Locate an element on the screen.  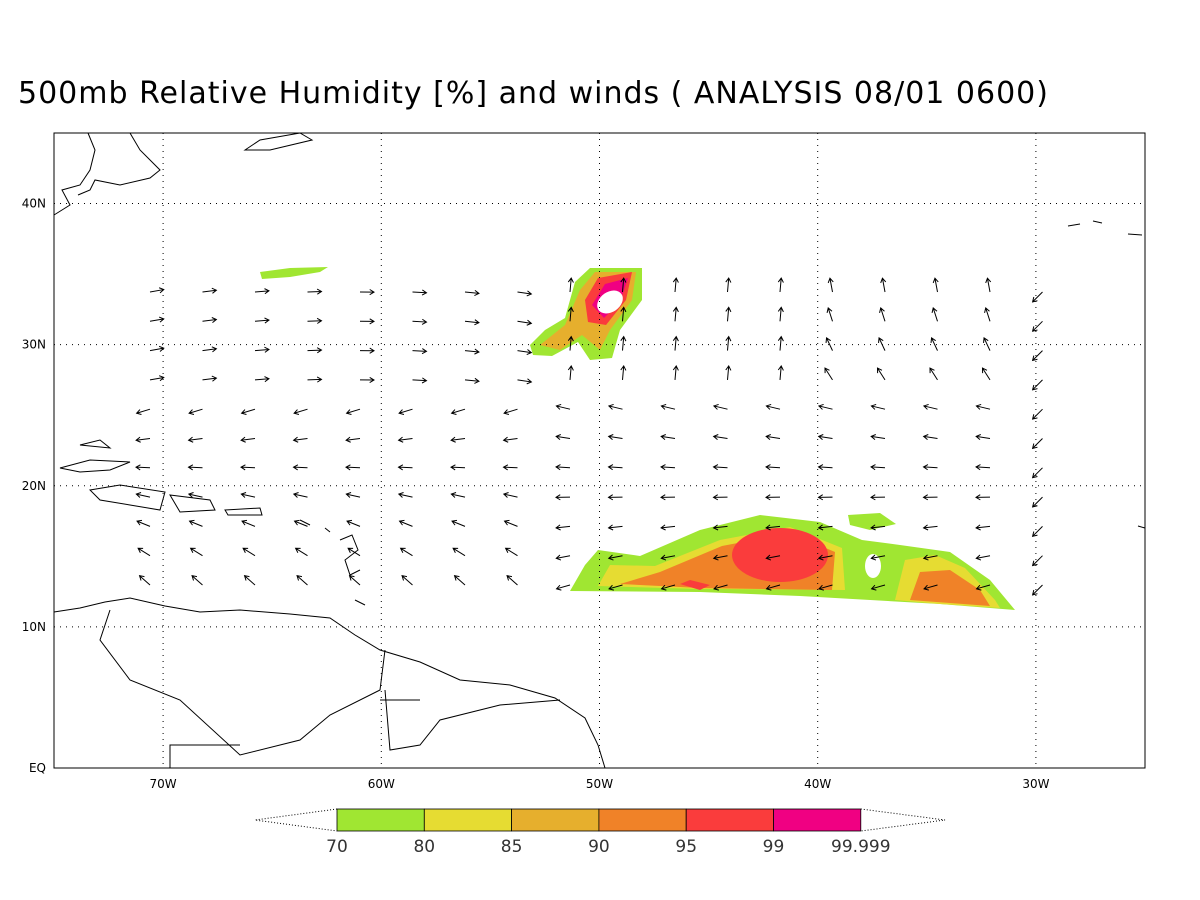
colorbar-label: 99 is located at coordinates (774, 847).